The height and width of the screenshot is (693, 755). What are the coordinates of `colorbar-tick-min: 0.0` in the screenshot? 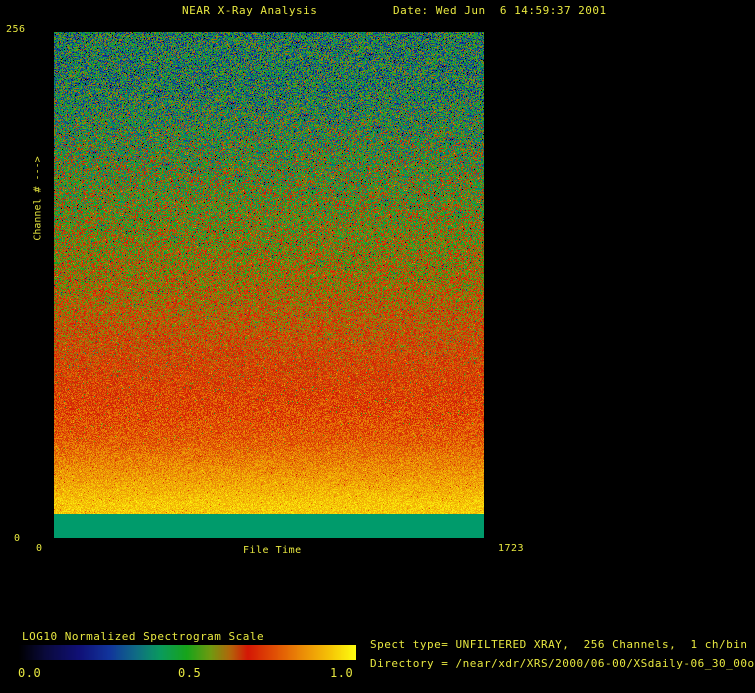 It's located at (30, 673).